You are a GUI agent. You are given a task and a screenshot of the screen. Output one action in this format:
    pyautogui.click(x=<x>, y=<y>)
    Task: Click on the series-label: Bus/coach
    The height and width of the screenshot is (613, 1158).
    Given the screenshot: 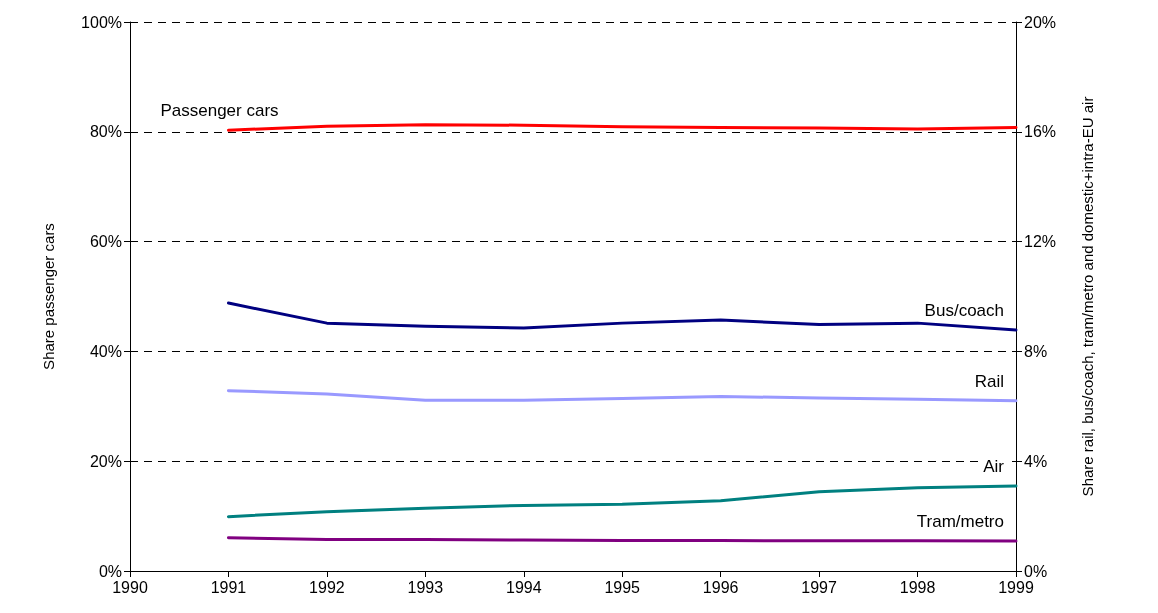 What is the action you would take?
    pyautogui.click(x=964, y=310)
    